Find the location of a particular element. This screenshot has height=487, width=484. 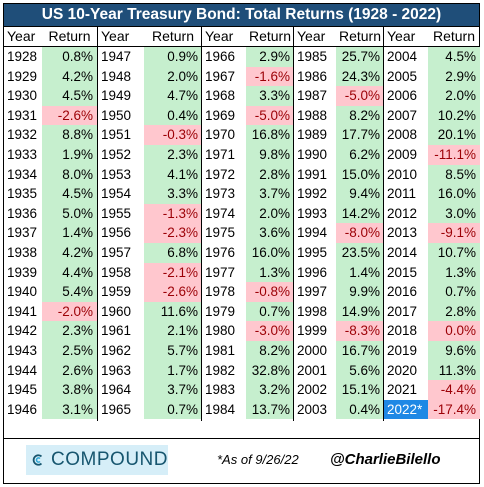

table-row: 1929 4.2% is located at coordinates (50, 76).